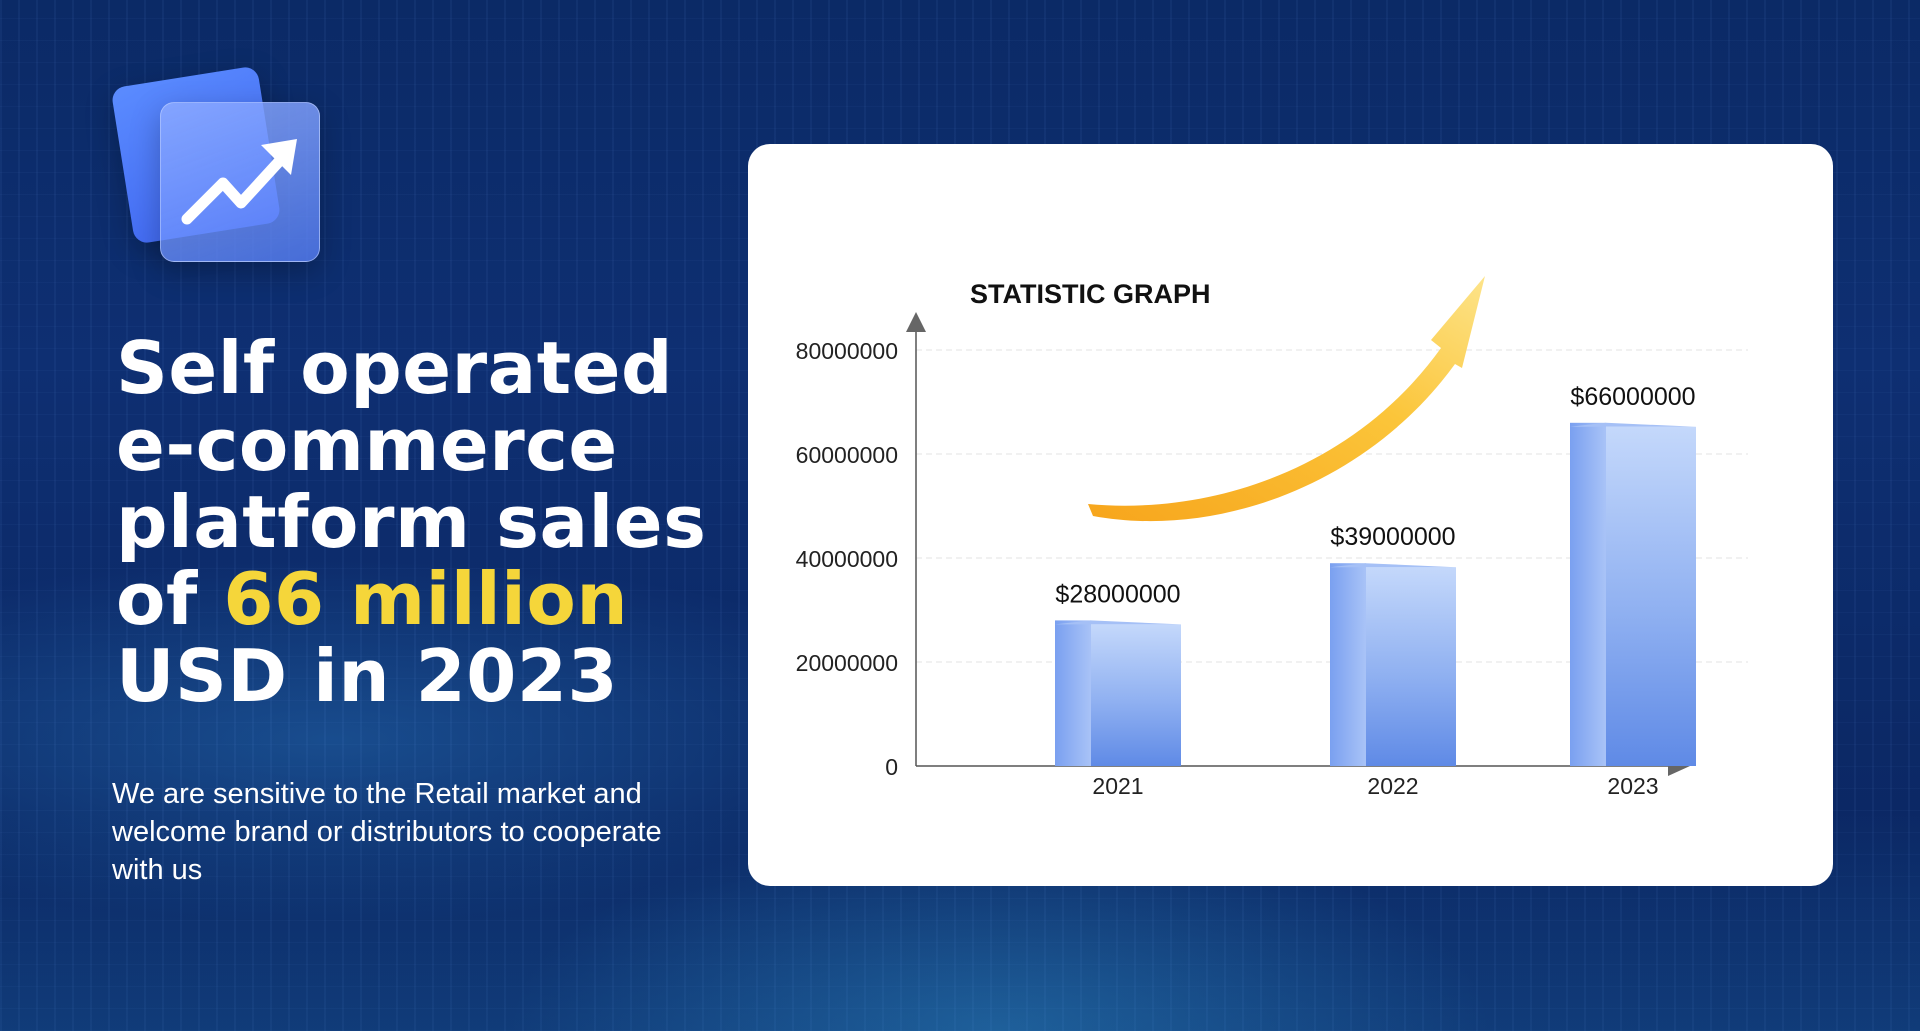 Image resolution: width=1920 pixels, height=1031 pixels. Describe the element at coordinates (1632, 786) in the screenshot. I see `x-tick-label: 2023` at that location.